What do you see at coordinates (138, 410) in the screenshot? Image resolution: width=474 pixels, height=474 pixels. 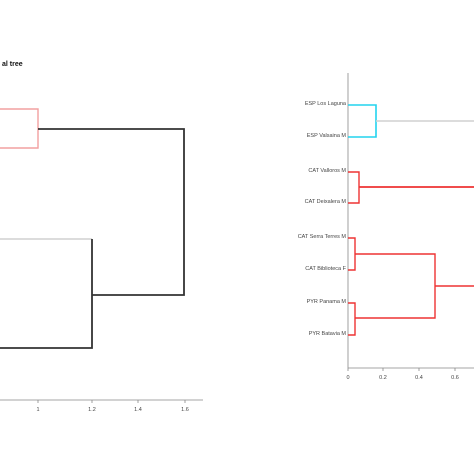 I see `left-x-tick-label: 1.4` at bounding box center [138, 410].